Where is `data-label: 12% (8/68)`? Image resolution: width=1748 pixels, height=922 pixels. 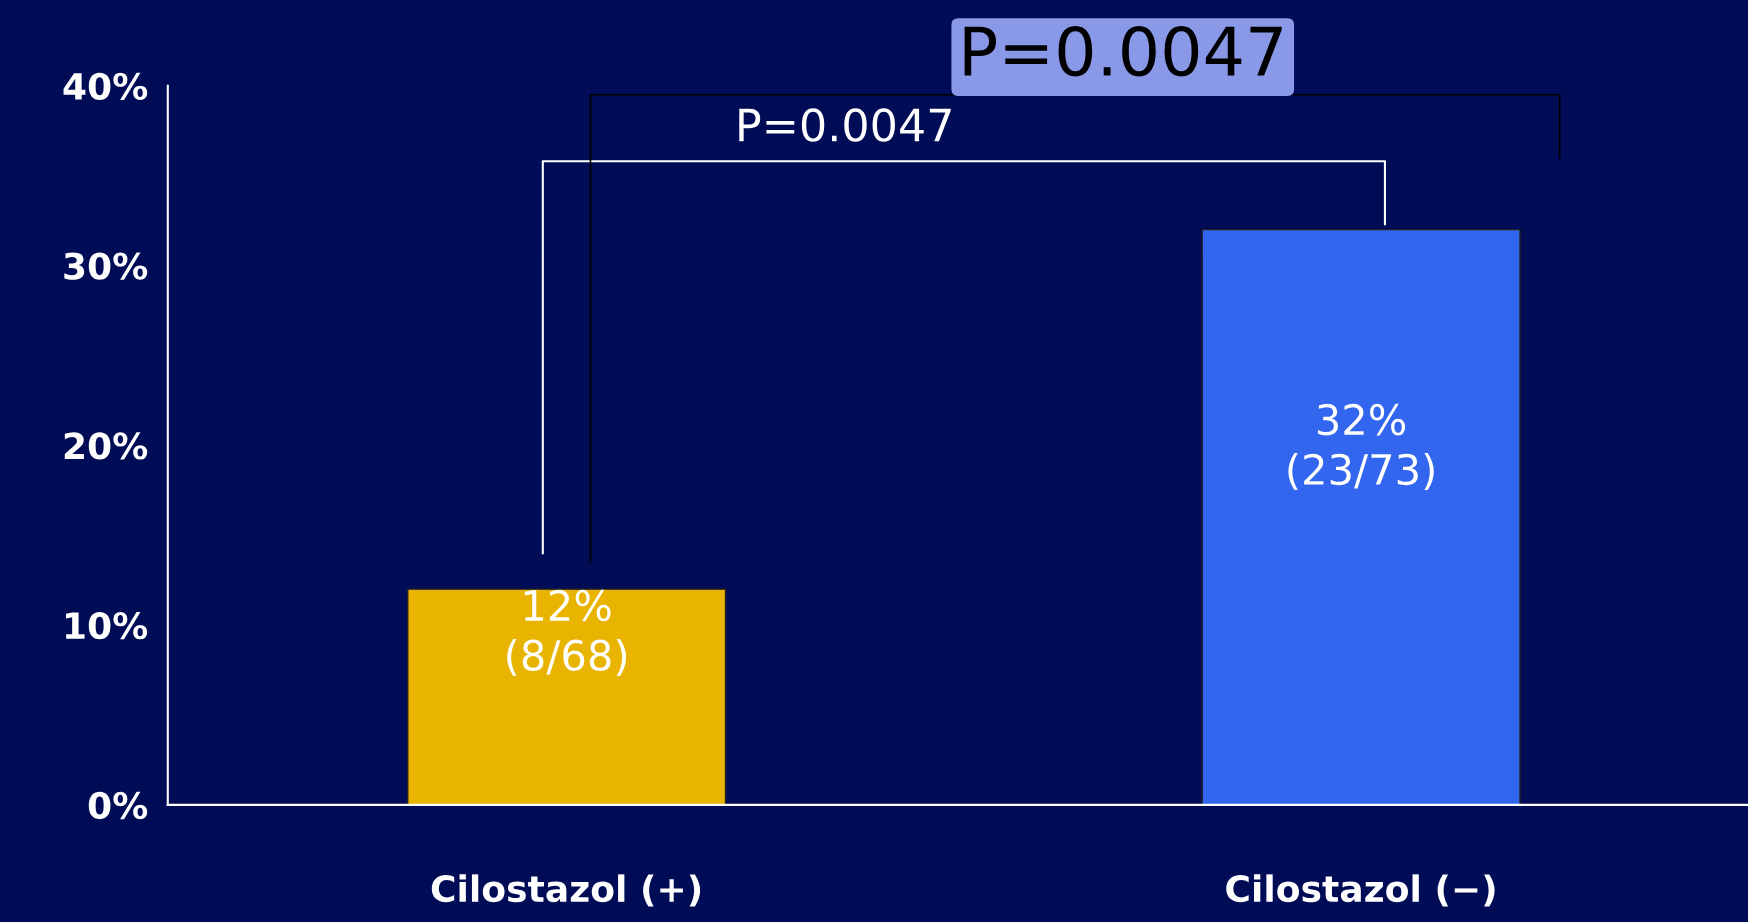
data-label: 12% (8/68) is located at coordinates (567, 633).